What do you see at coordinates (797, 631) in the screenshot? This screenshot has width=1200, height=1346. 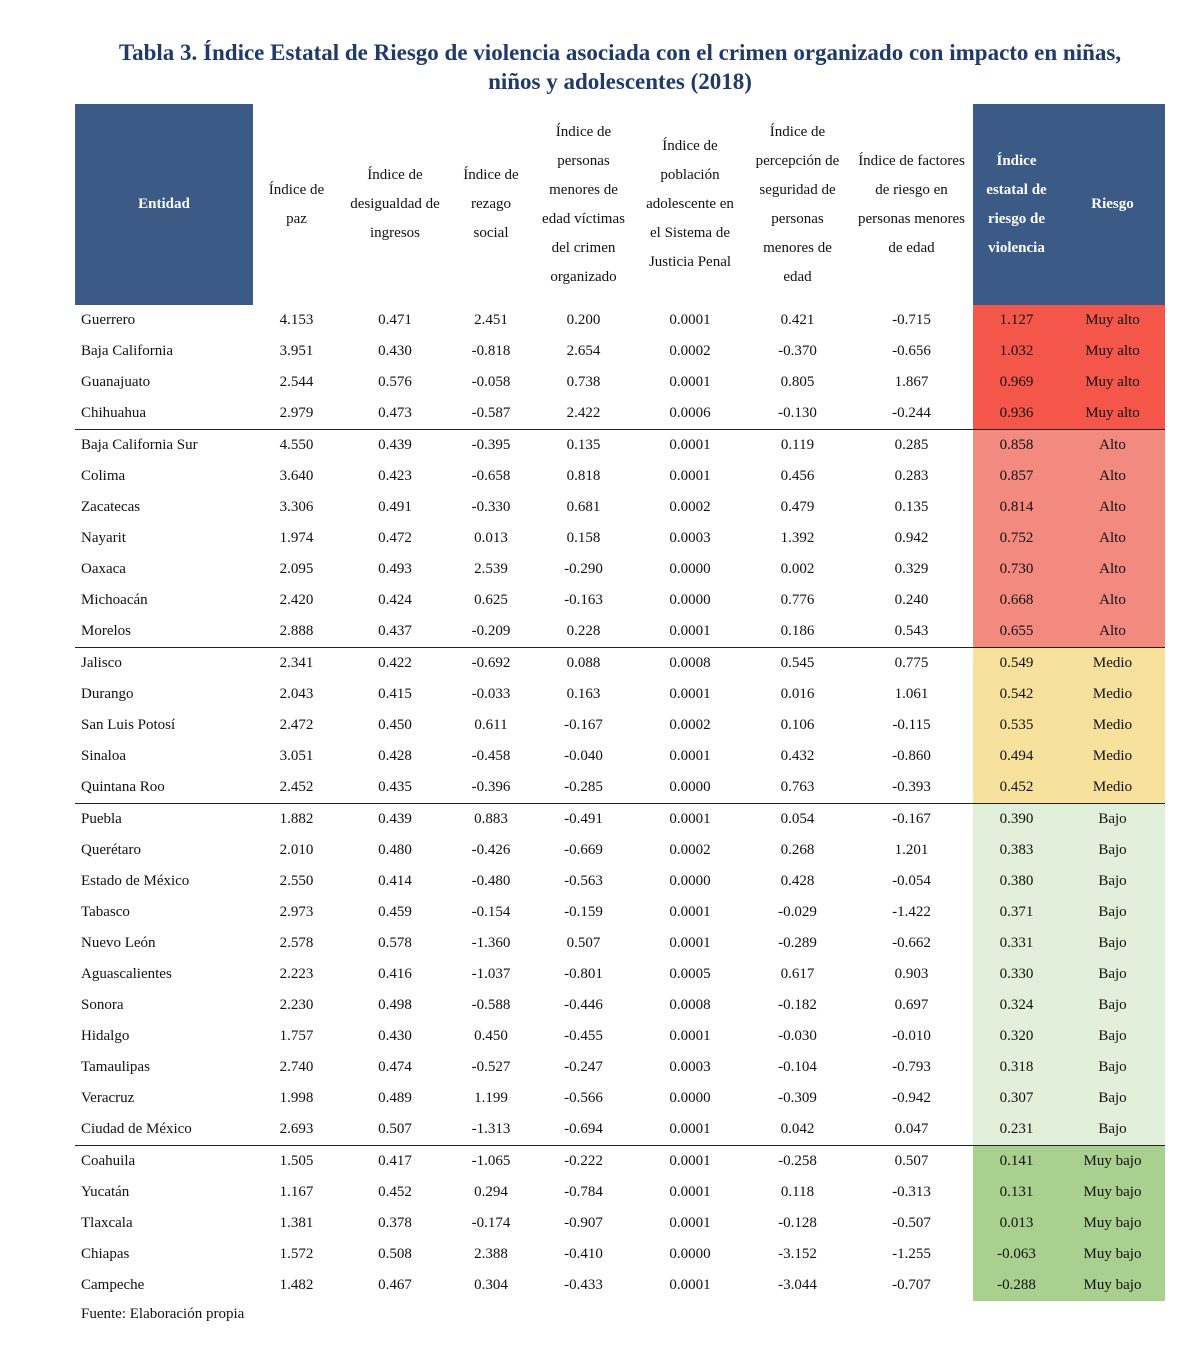 I see `cell: 0.186` at bounding box center [797, 631].